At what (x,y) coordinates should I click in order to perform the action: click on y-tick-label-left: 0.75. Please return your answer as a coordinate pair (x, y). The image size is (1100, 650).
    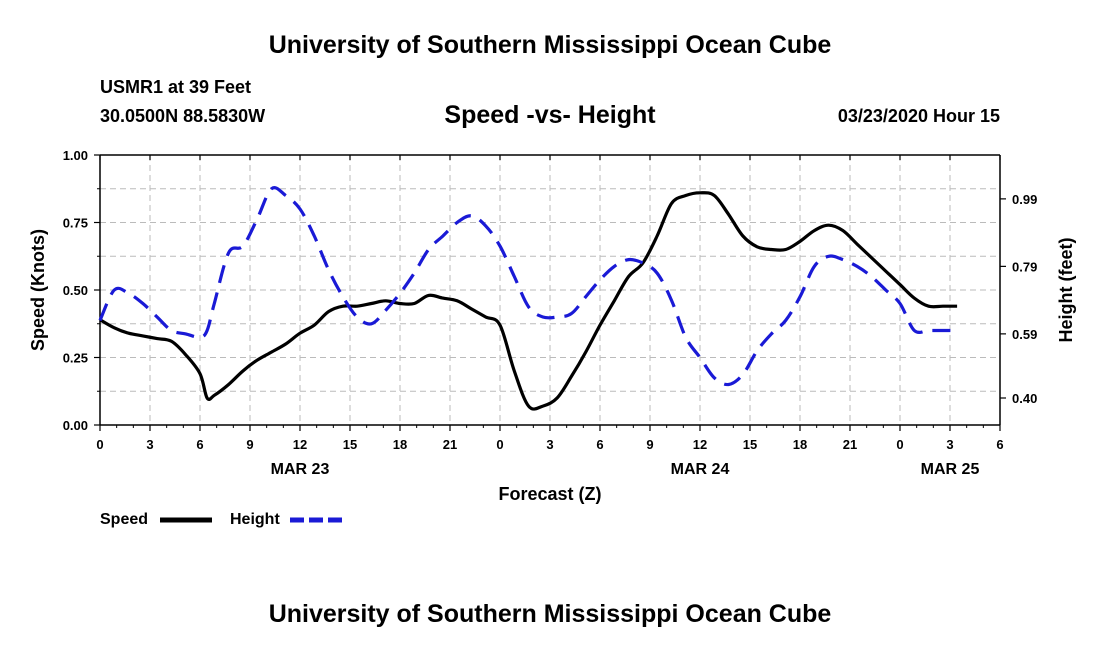
    Looking at the image, I should click on (75, 223).